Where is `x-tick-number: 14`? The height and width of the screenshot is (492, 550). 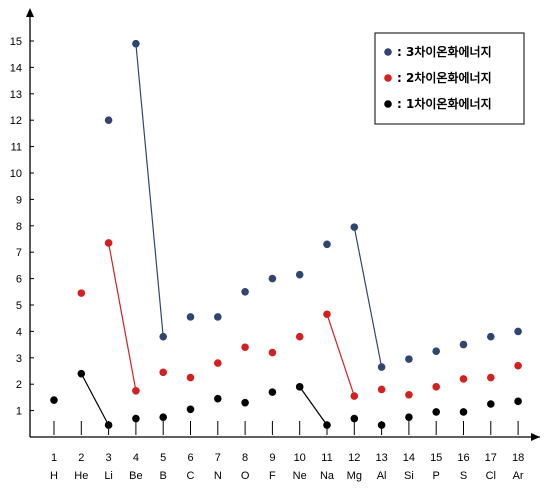
x-tick-number: 14 is located at coordinates (409, 458).